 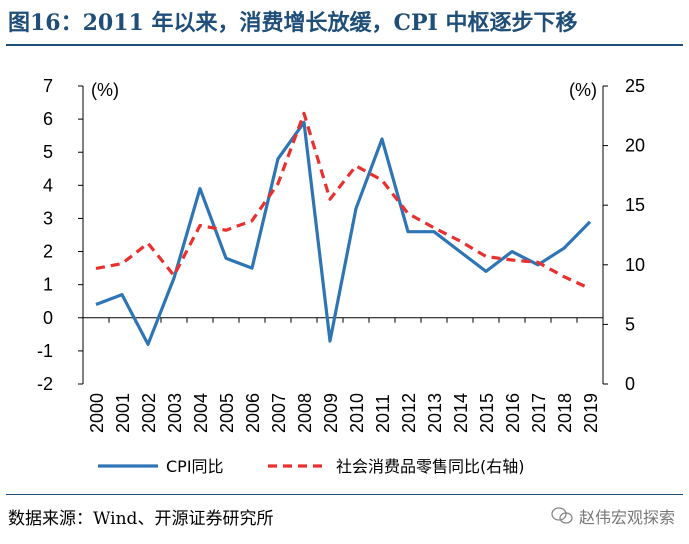 What do you see at coordinates (565, 413) in the screenshot?
I see `x-tick-label: 2018` at bounding box center [565, 413].